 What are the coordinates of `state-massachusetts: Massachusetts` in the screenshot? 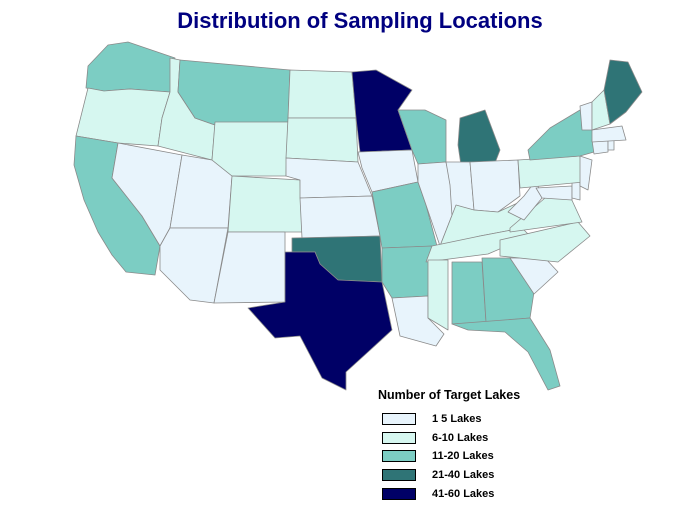 It's located at (609, 134).